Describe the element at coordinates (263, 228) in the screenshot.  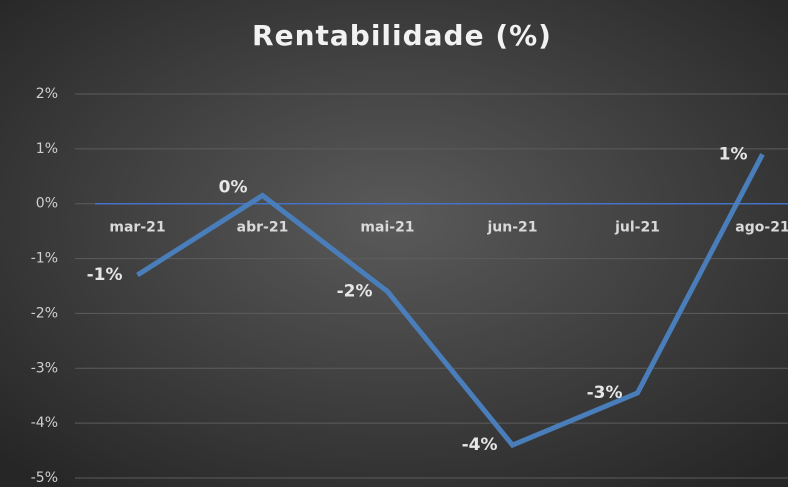
I see `x-tick-label: abr-21` at that location.